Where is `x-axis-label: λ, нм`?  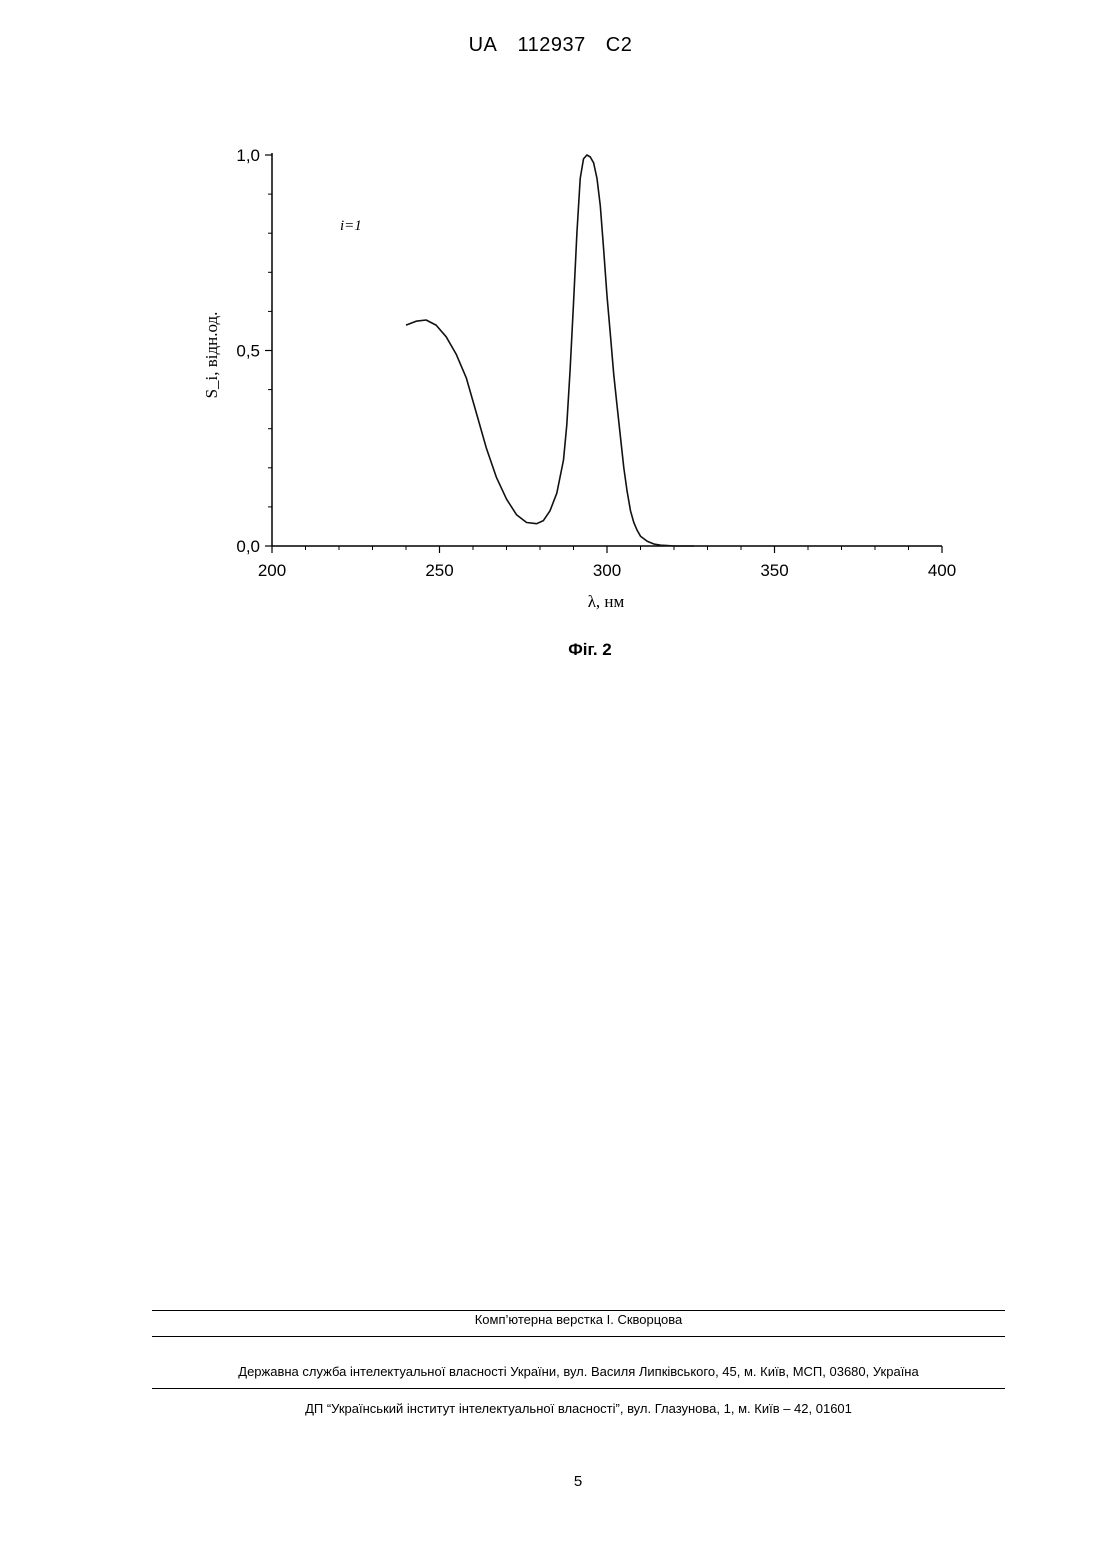
x-axis-label: λ, нм is located at coordinates (606, 601).